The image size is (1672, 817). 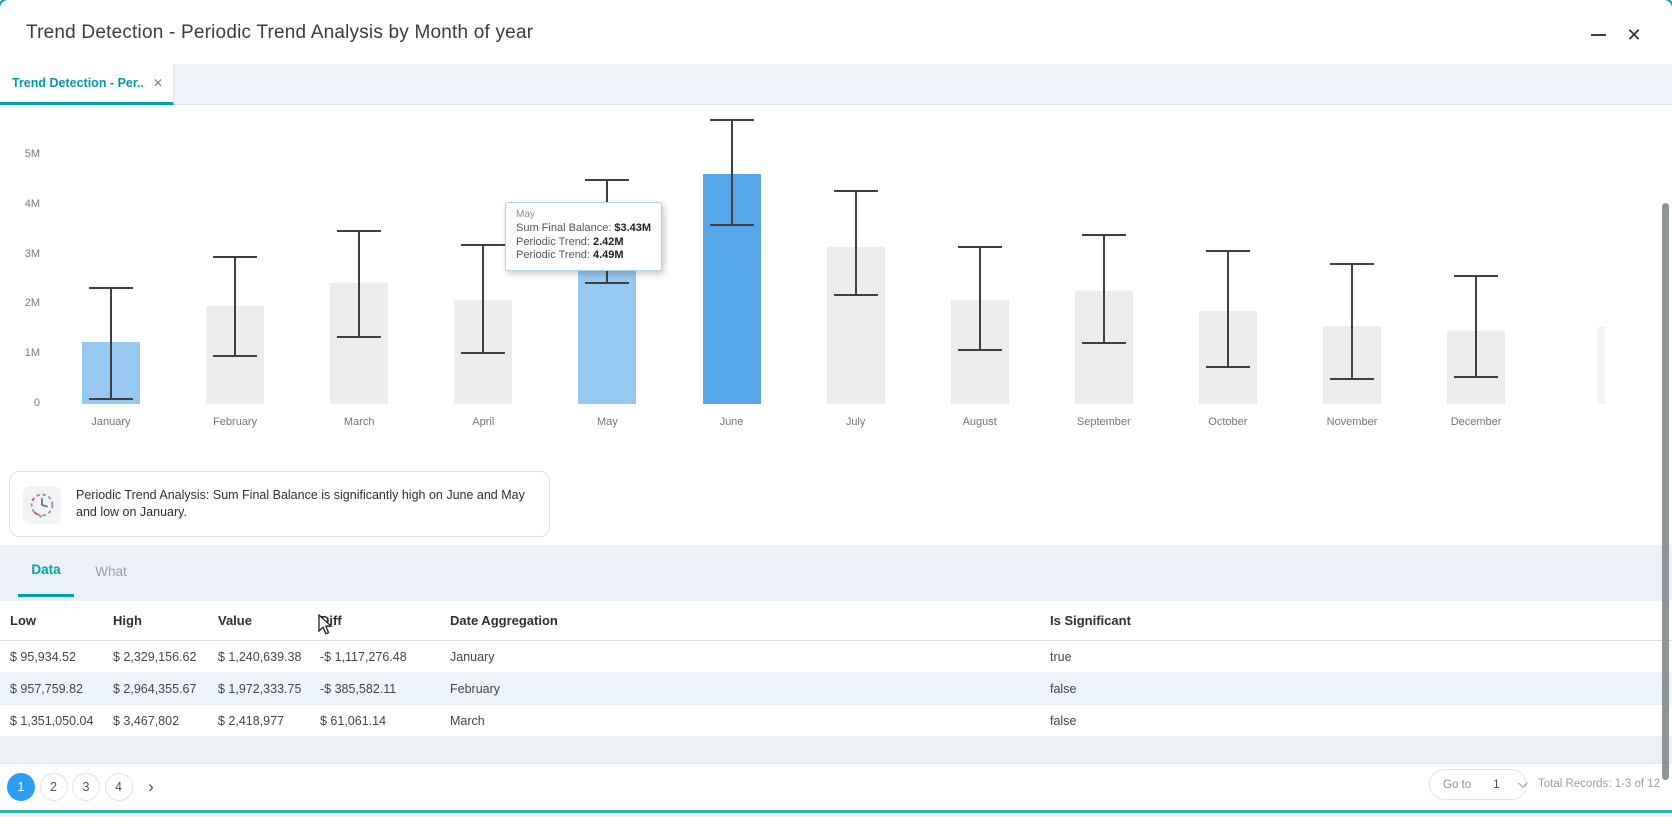 What do you see at coordinates (260, 688) in the screenshot?
I see `table-cell: $ 1,972,333.75` at bounding box center [260, 688].